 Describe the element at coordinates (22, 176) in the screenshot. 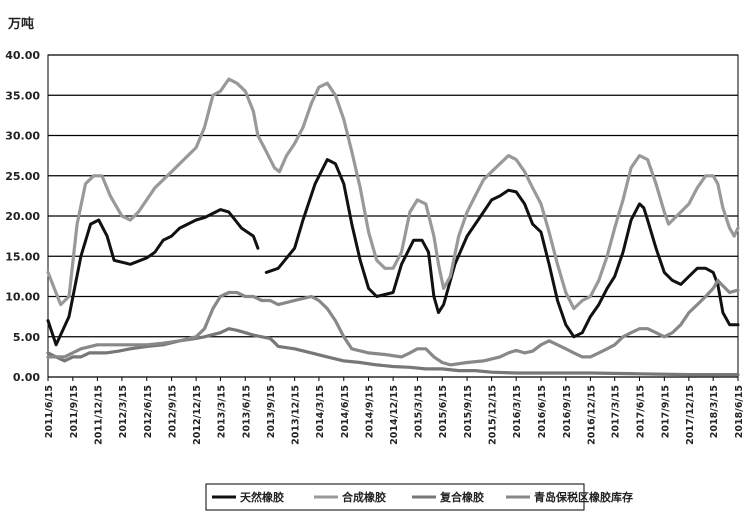

I see `y-tick-label: 25.00` at that location.